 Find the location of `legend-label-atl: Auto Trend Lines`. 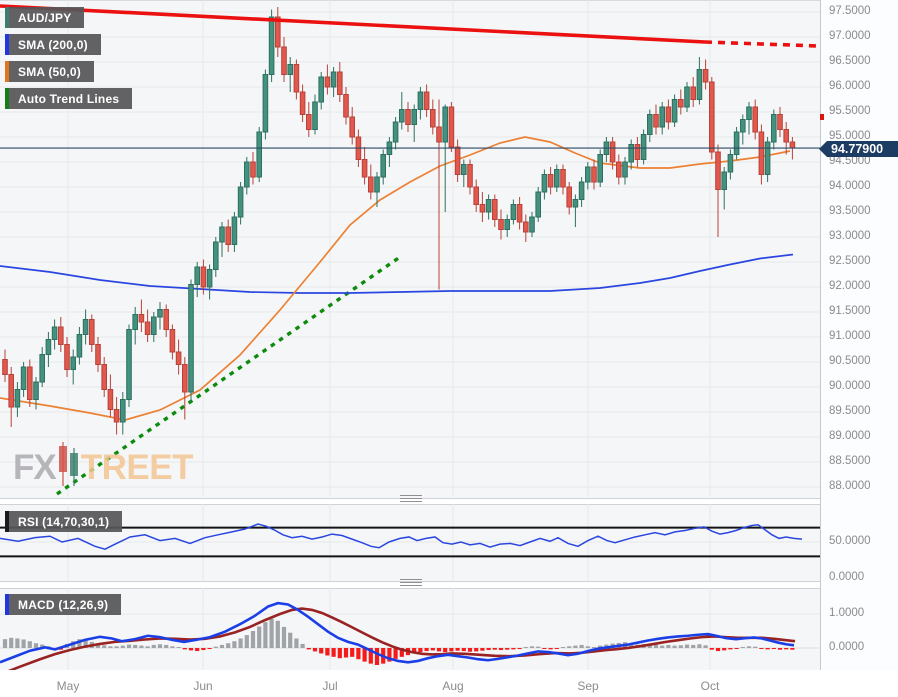

legend-label-atl: Auto Trend Lines is located at coordinates (71, 98).